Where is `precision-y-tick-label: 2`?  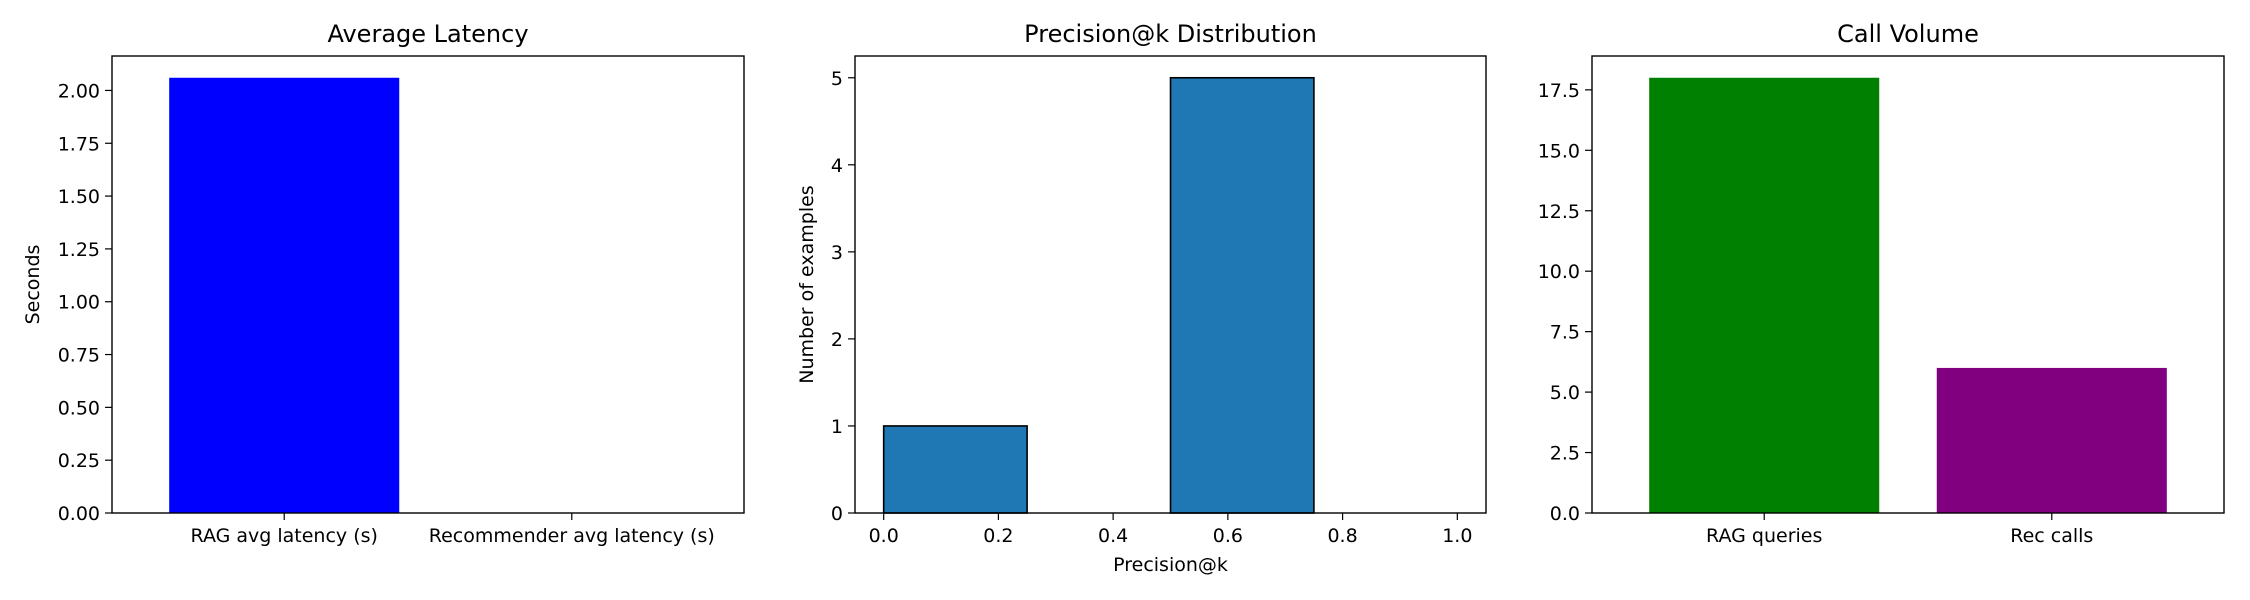 precision-y-tick-label: 2 is located at coordinates (837, 340).